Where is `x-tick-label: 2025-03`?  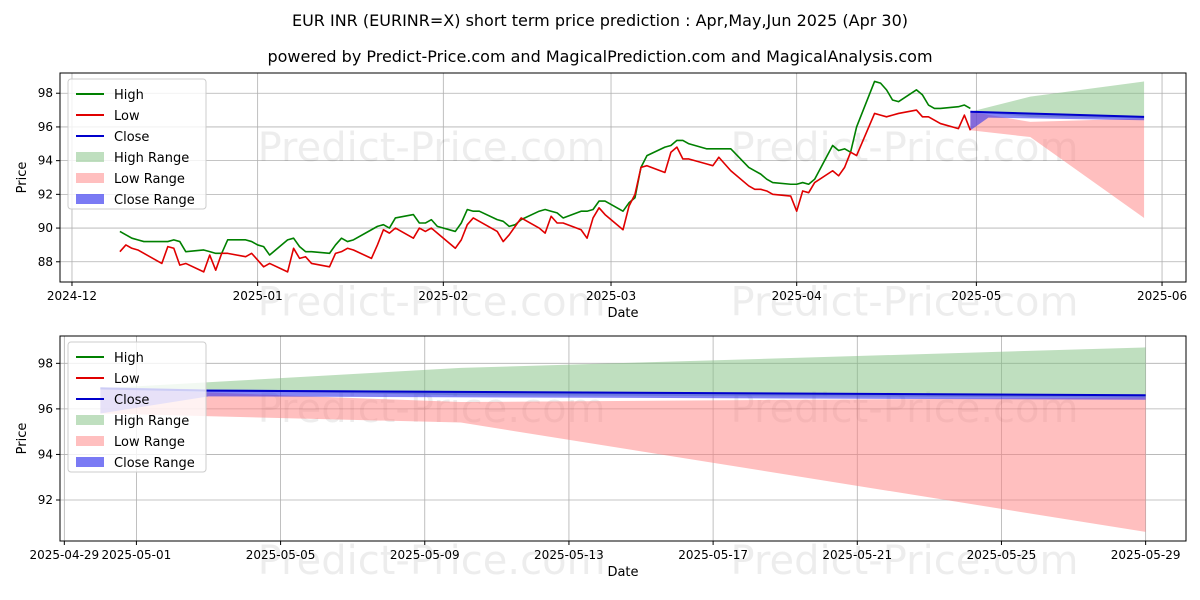
x-tick-label: 2025-03 is located at coordinates (611, 296).